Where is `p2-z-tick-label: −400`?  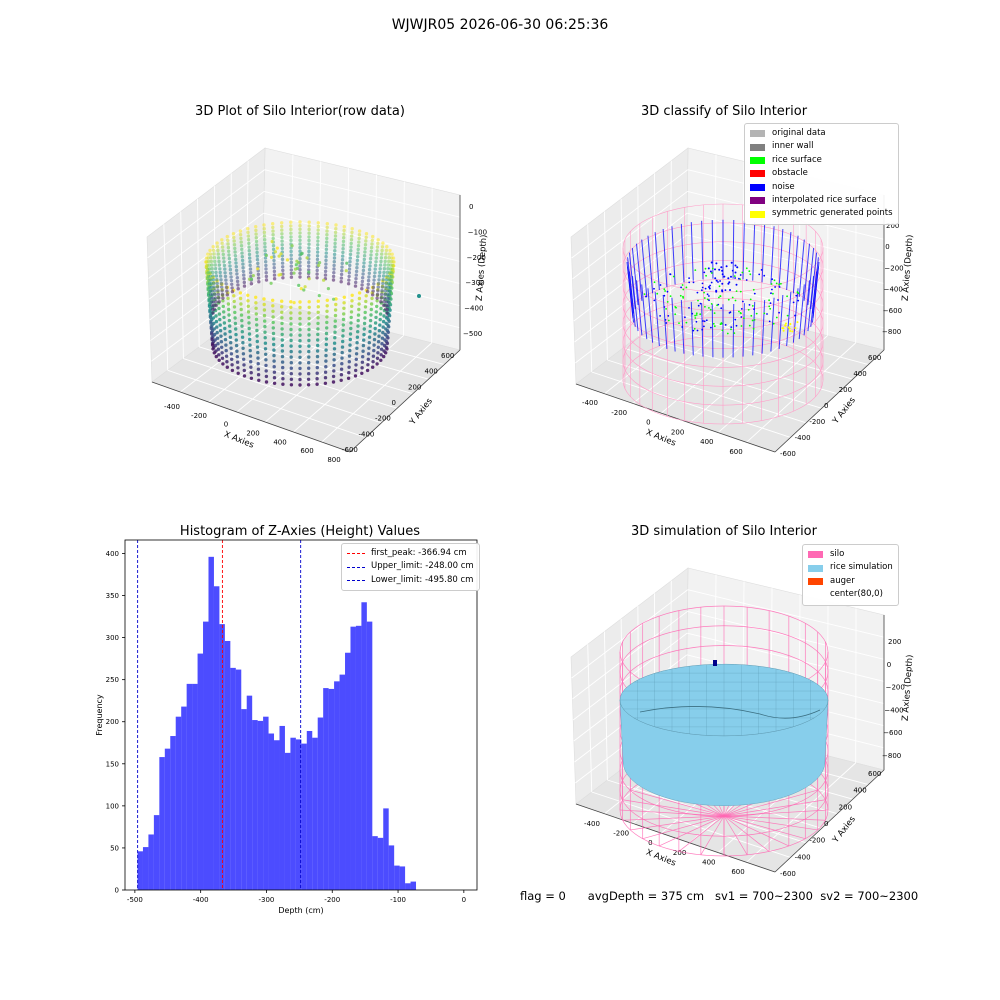 p2-z-tick-label: −400 is located at coordinates (893, 290).